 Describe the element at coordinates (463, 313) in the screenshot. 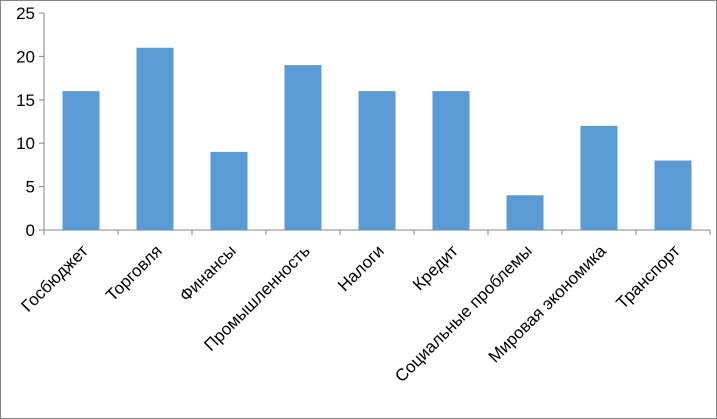

I see `category-label: Социальные проблемы` at that location.